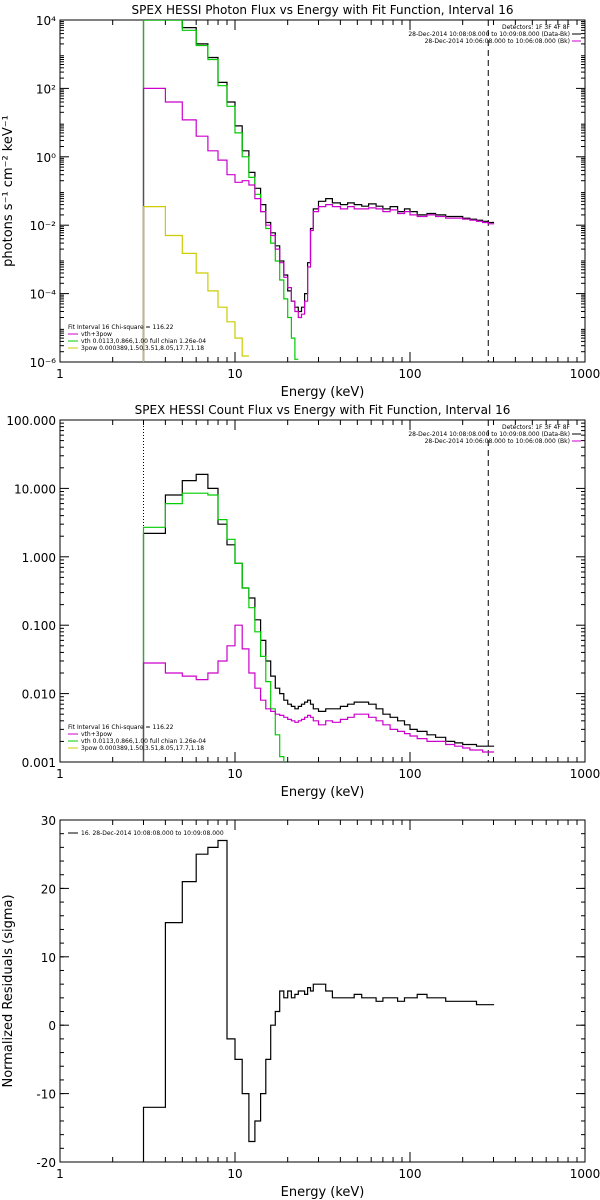  I want to click on y-tick-label: 10⁻², so click(43, 226).